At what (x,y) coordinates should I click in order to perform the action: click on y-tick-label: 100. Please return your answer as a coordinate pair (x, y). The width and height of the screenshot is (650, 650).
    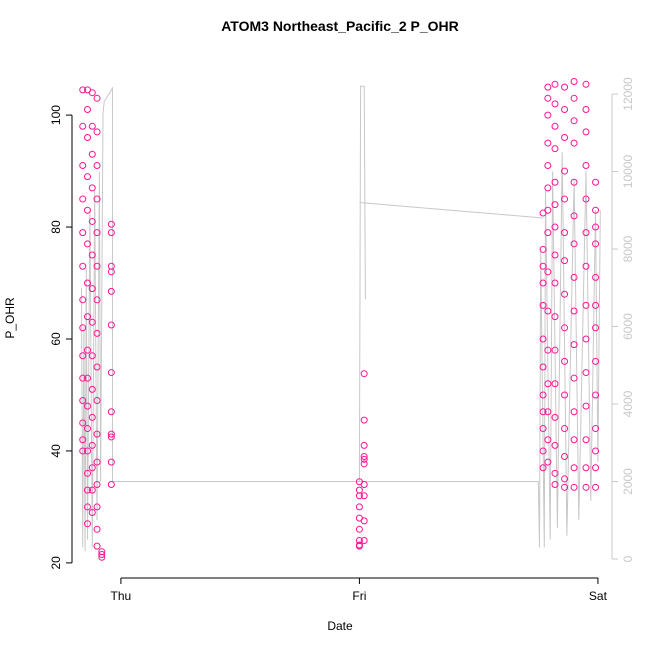
    Looking at the image, I should click on (56, 115).